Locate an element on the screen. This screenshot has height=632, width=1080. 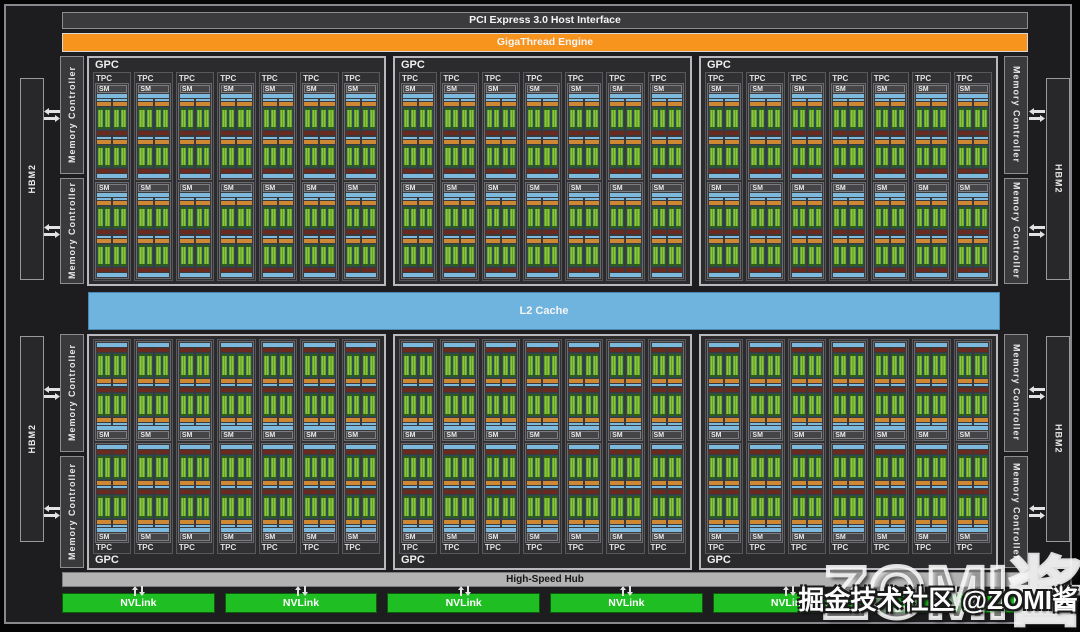
watermark-community: 掘金技术社区 @ZOMI酱 is located at coordinates (938, 600).